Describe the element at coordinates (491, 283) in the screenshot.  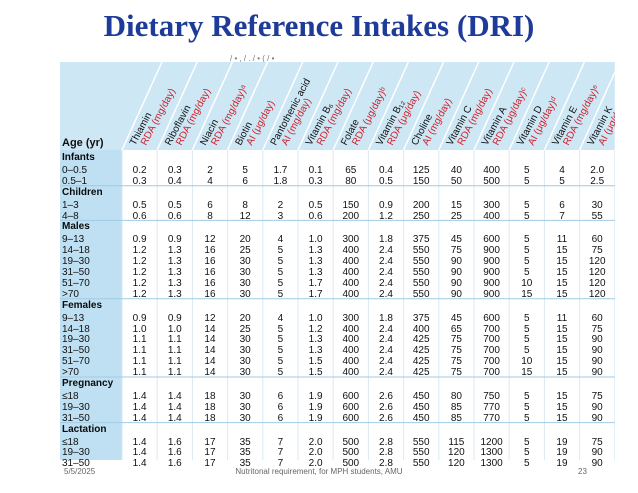
I see `table-cell: 900` at that location.